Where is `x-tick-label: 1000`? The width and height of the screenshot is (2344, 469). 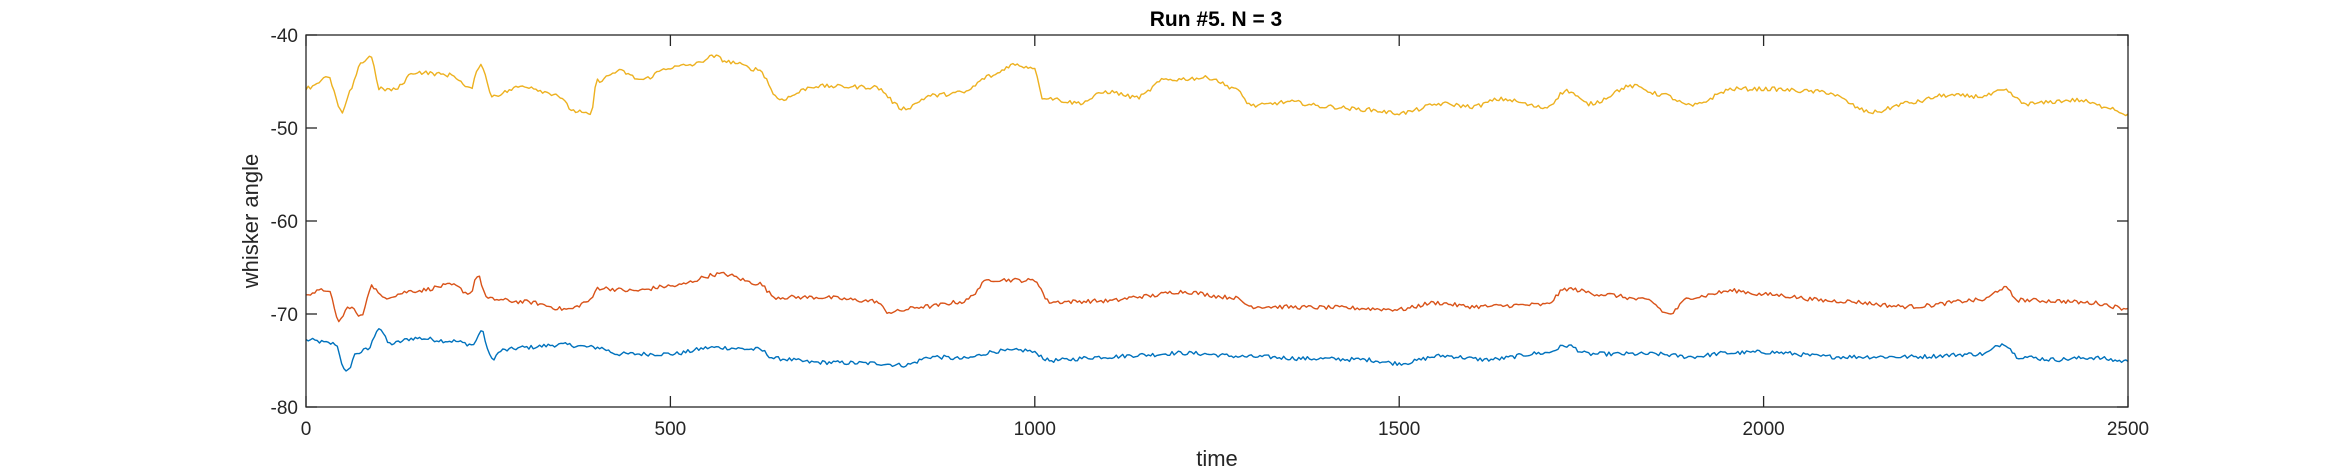
x-tick-label: 1000 is located at coordinates (1035, 429).